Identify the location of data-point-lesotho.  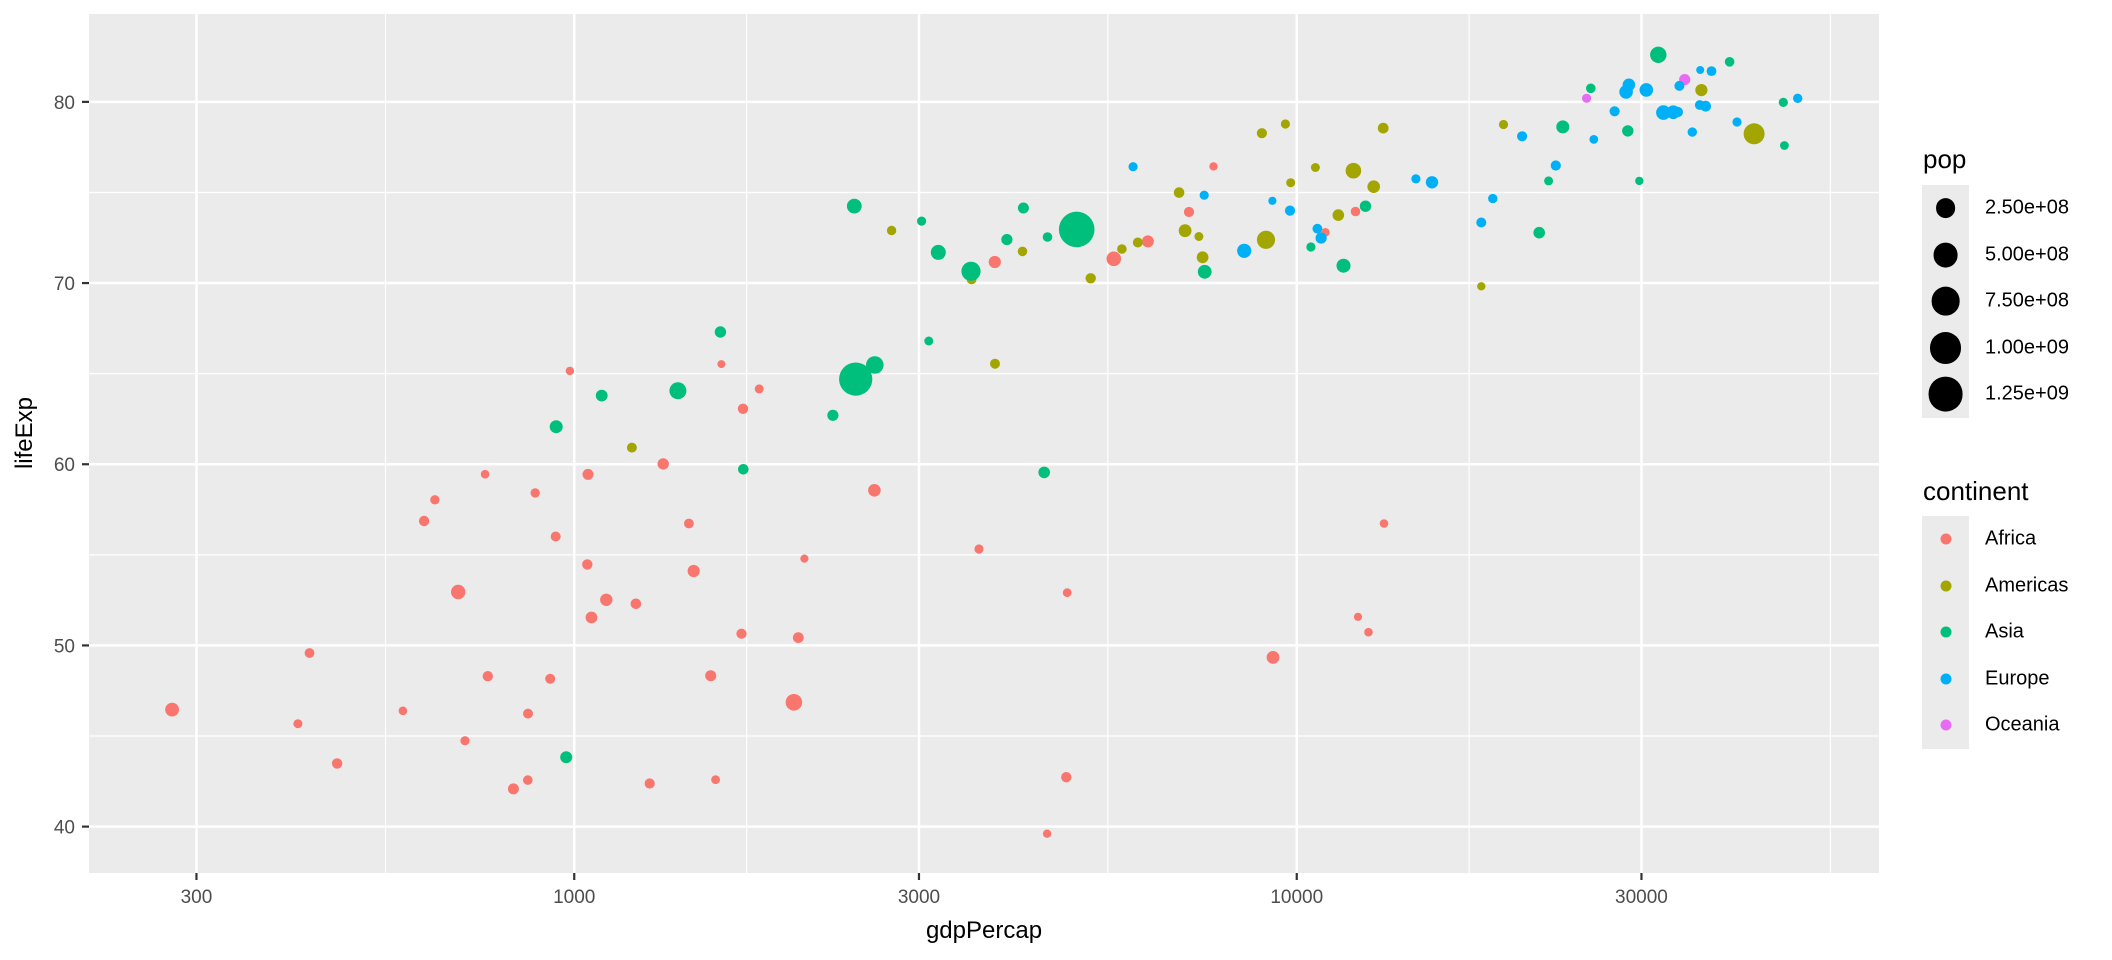
(715, 780).